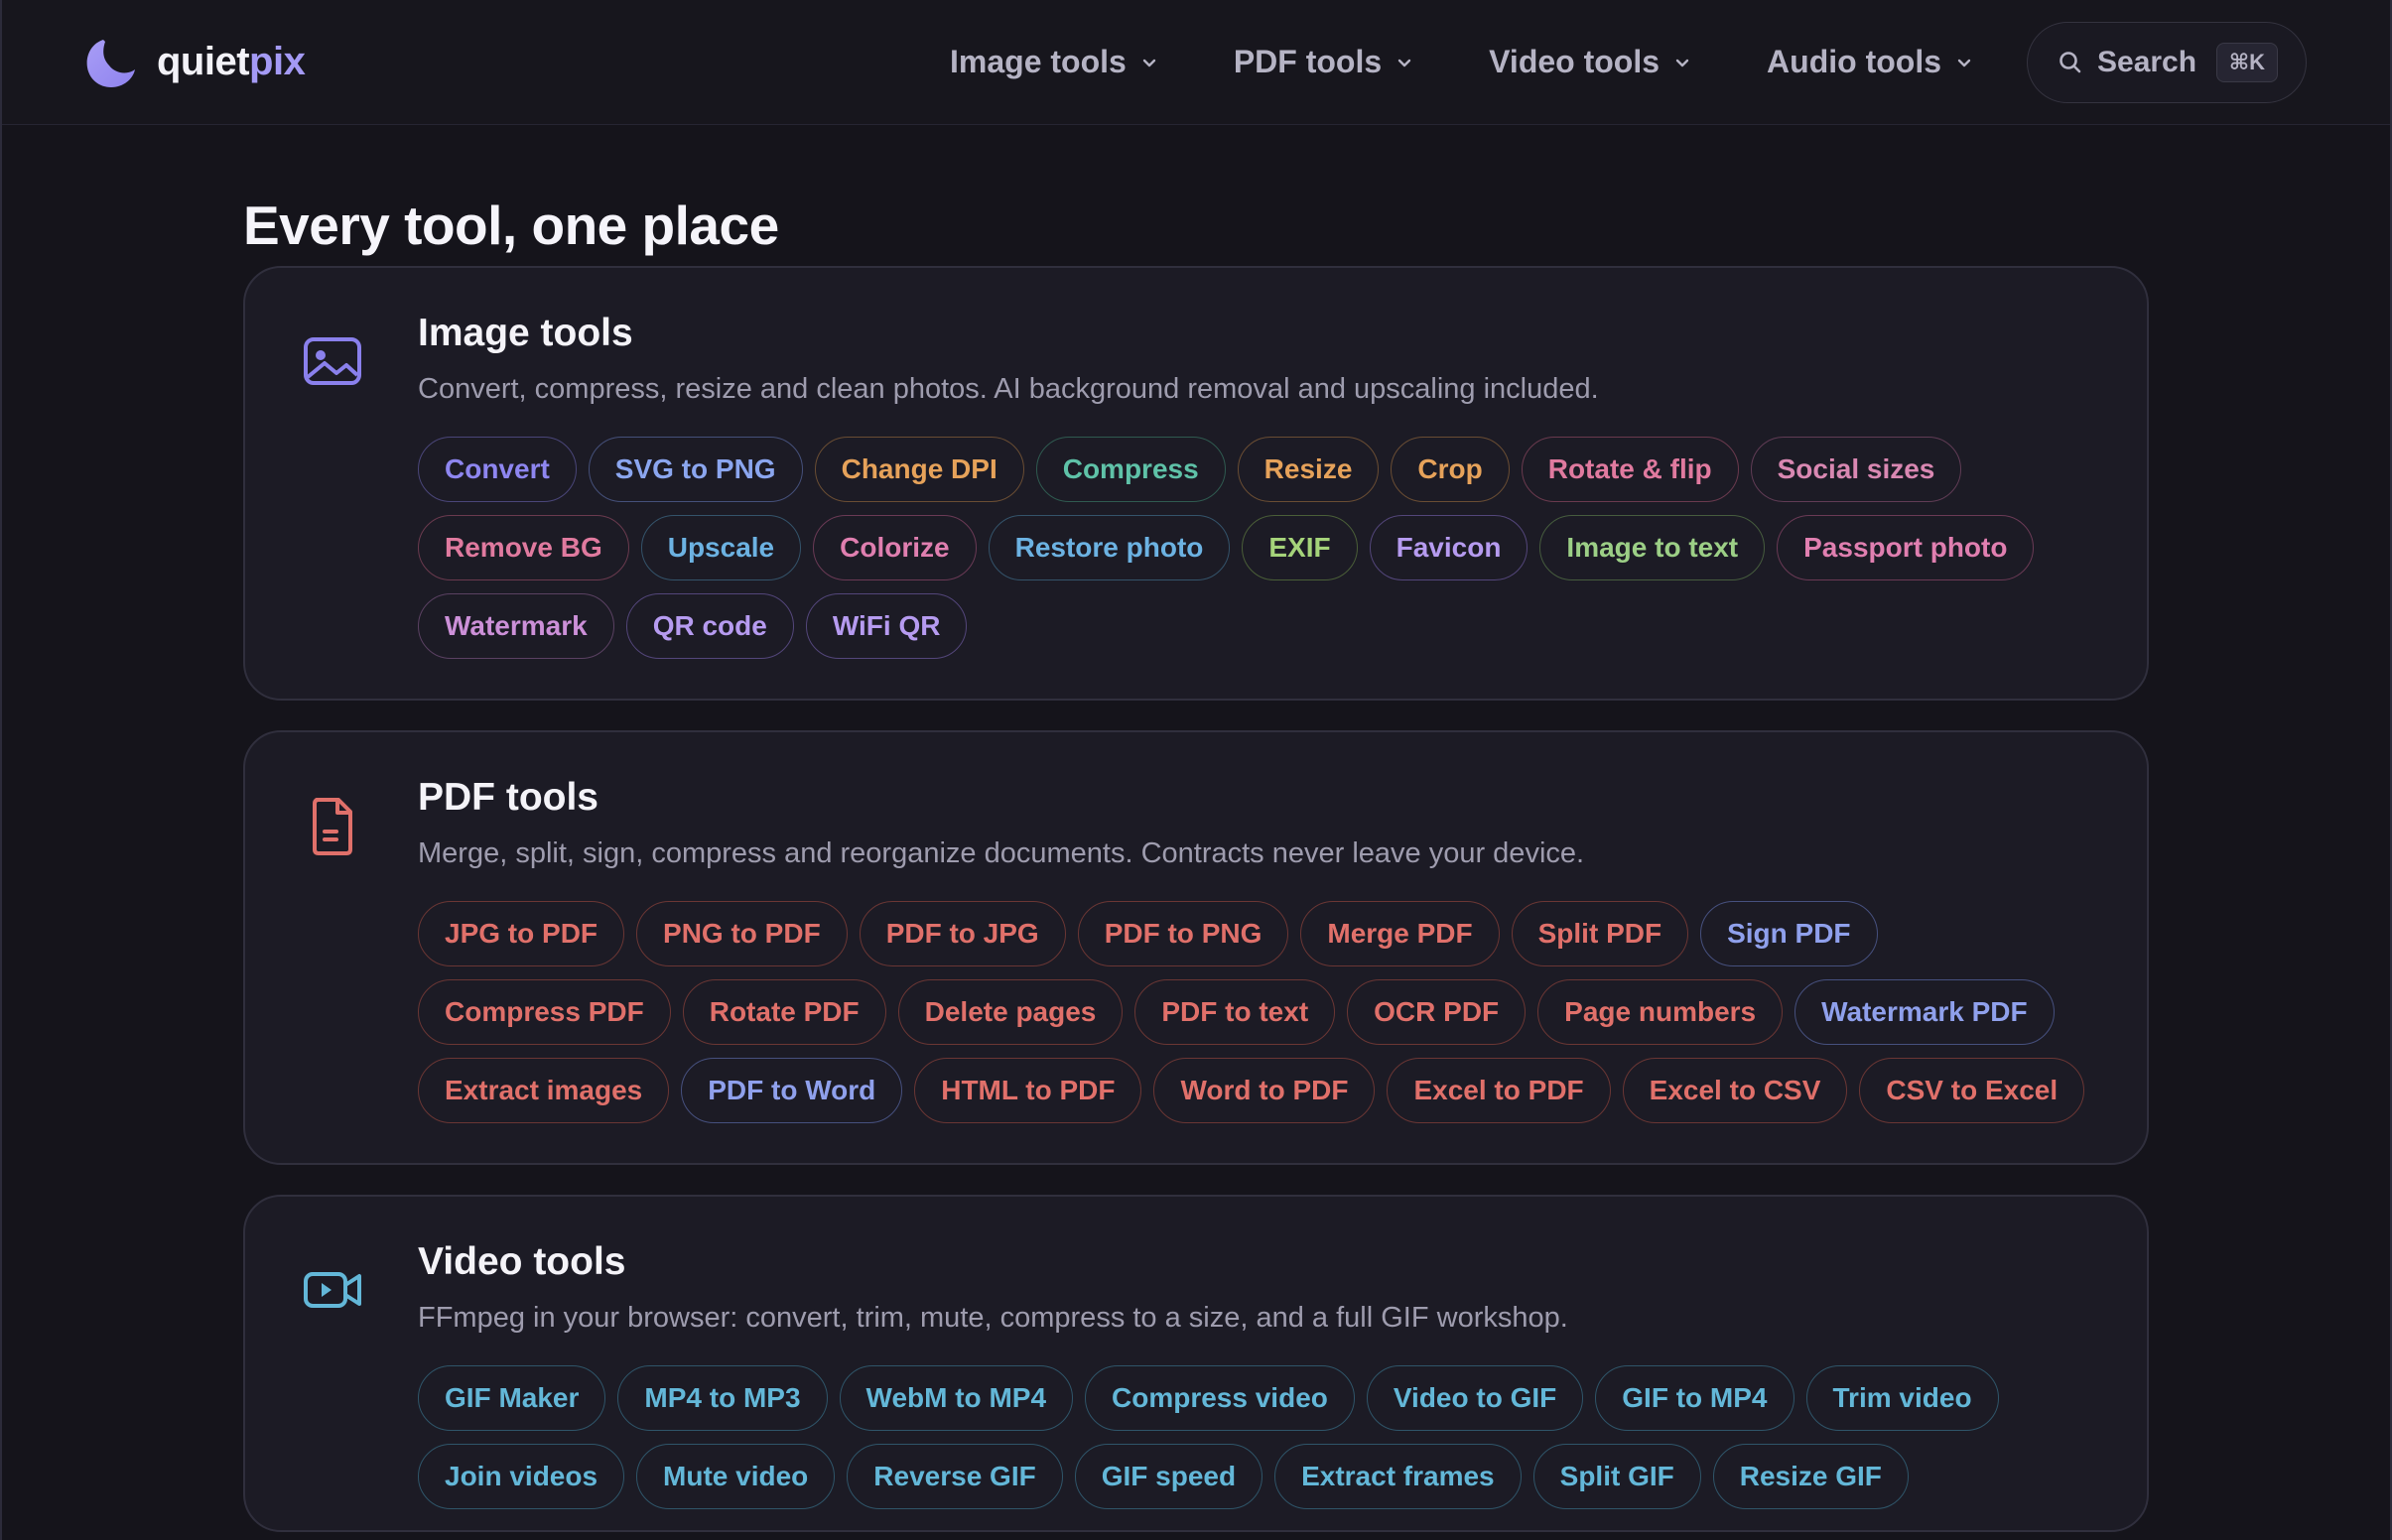 Image resolution: width=2392 pixels, height=1540 pixels. I want to click on tool-chip-ocr-pdf: OCR PDF, so click(1437, 1012).